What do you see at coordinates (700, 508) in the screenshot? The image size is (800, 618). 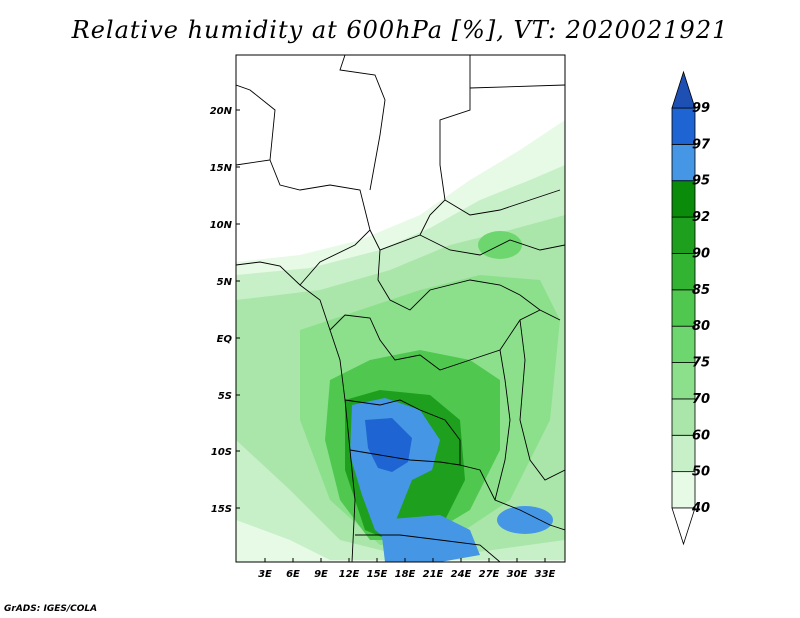 I see `colorbar-label: 40` at bounding box center [700, 508].